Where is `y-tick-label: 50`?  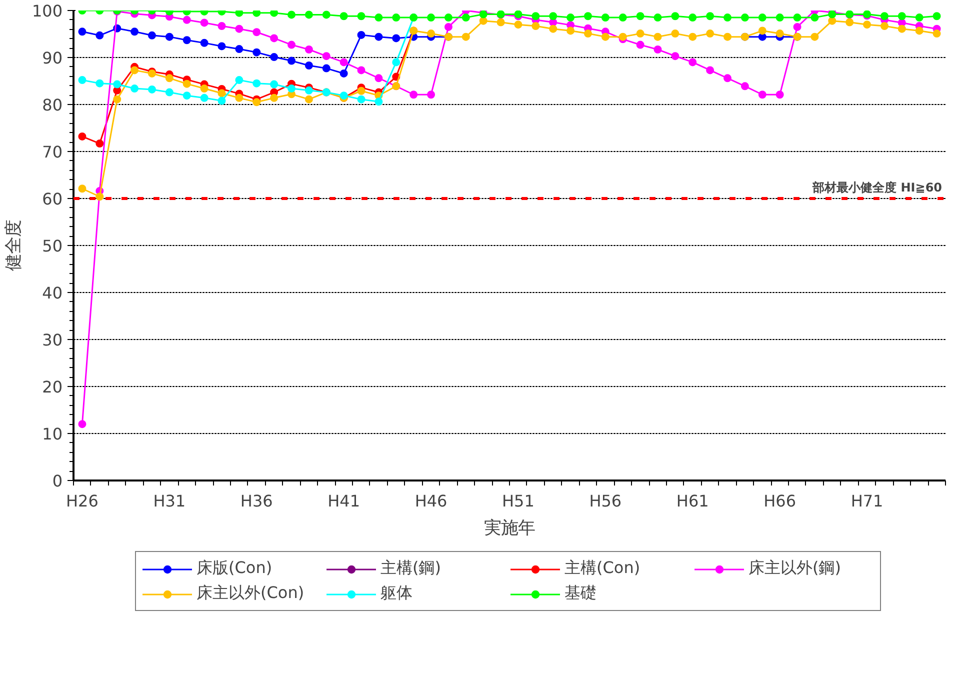 y-tick-label: 50 is located at coordinates (52, 246).